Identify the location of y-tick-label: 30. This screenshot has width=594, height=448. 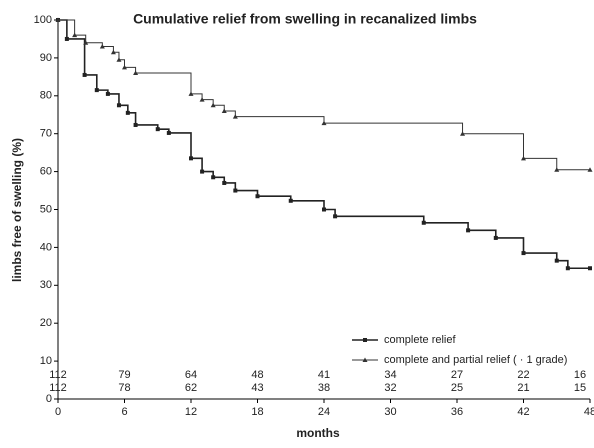
(46, 285).